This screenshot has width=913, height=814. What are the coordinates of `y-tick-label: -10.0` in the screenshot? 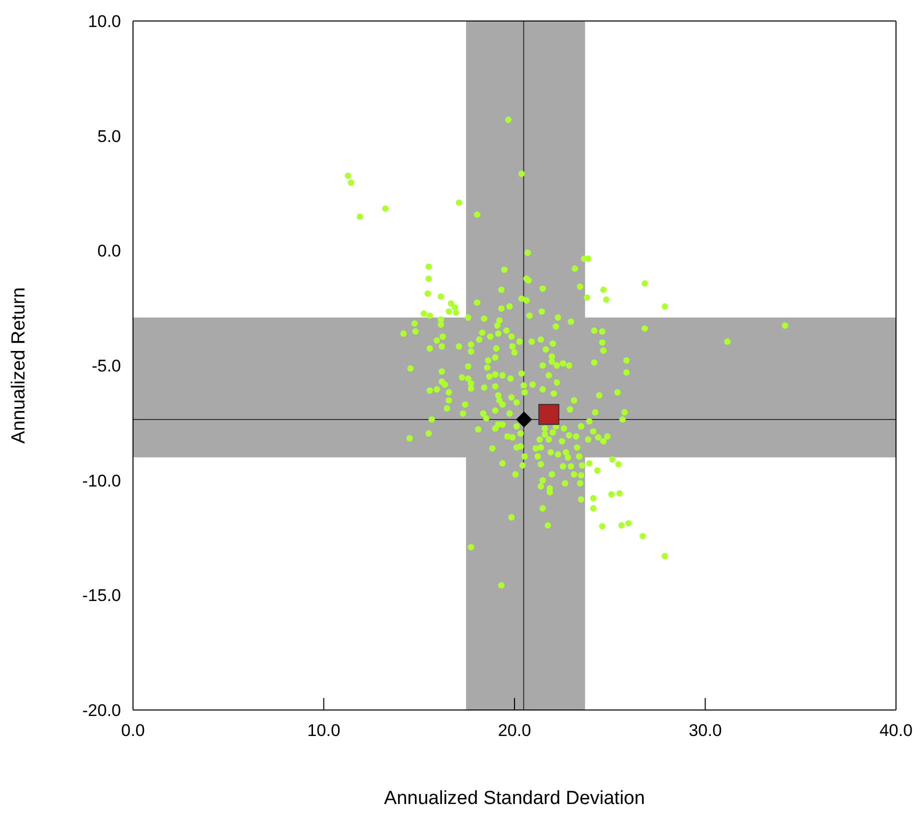 It's located at (101, 480).